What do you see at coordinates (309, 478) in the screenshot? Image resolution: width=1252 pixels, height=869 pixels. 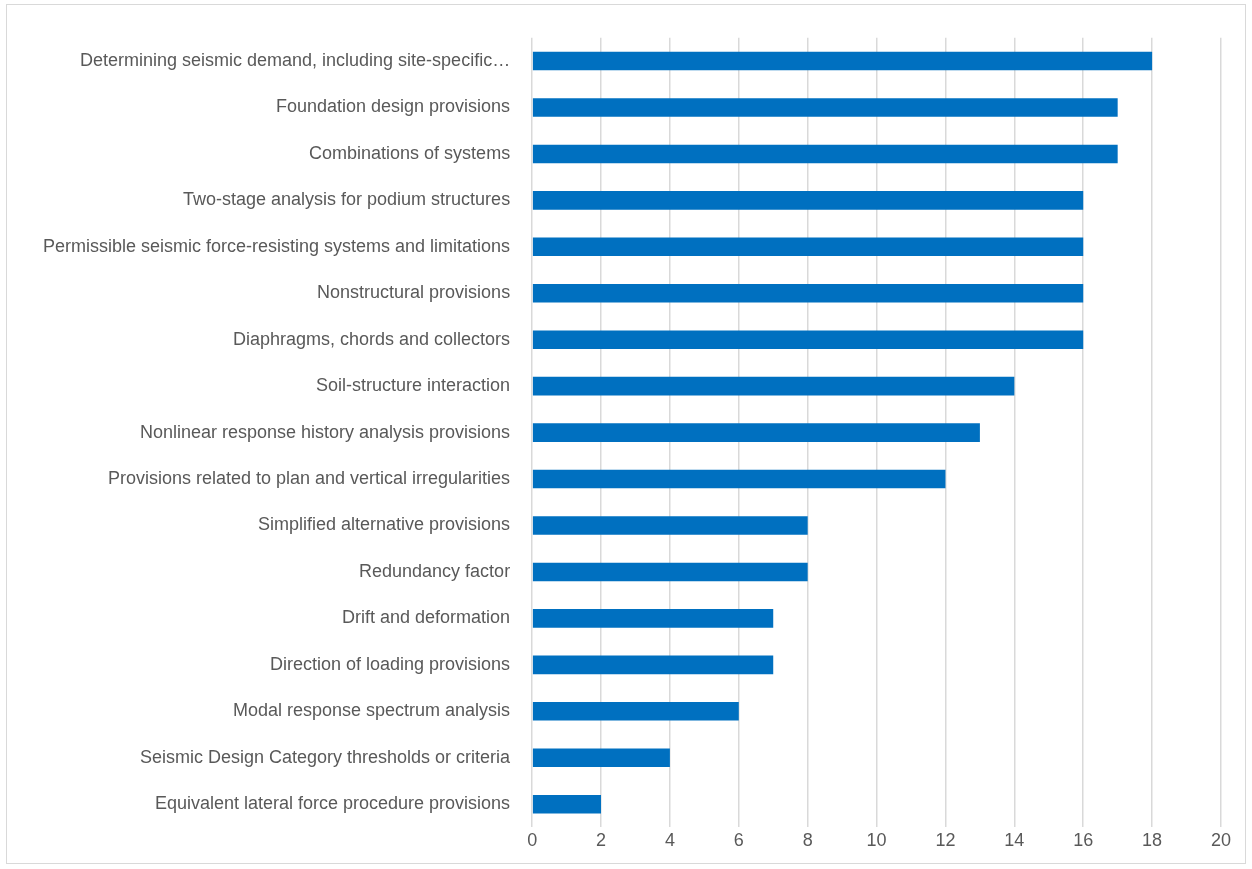 I see `y-tick-label: Provisions related to plan and vertical irregularities` at bounding box center [309, 478].